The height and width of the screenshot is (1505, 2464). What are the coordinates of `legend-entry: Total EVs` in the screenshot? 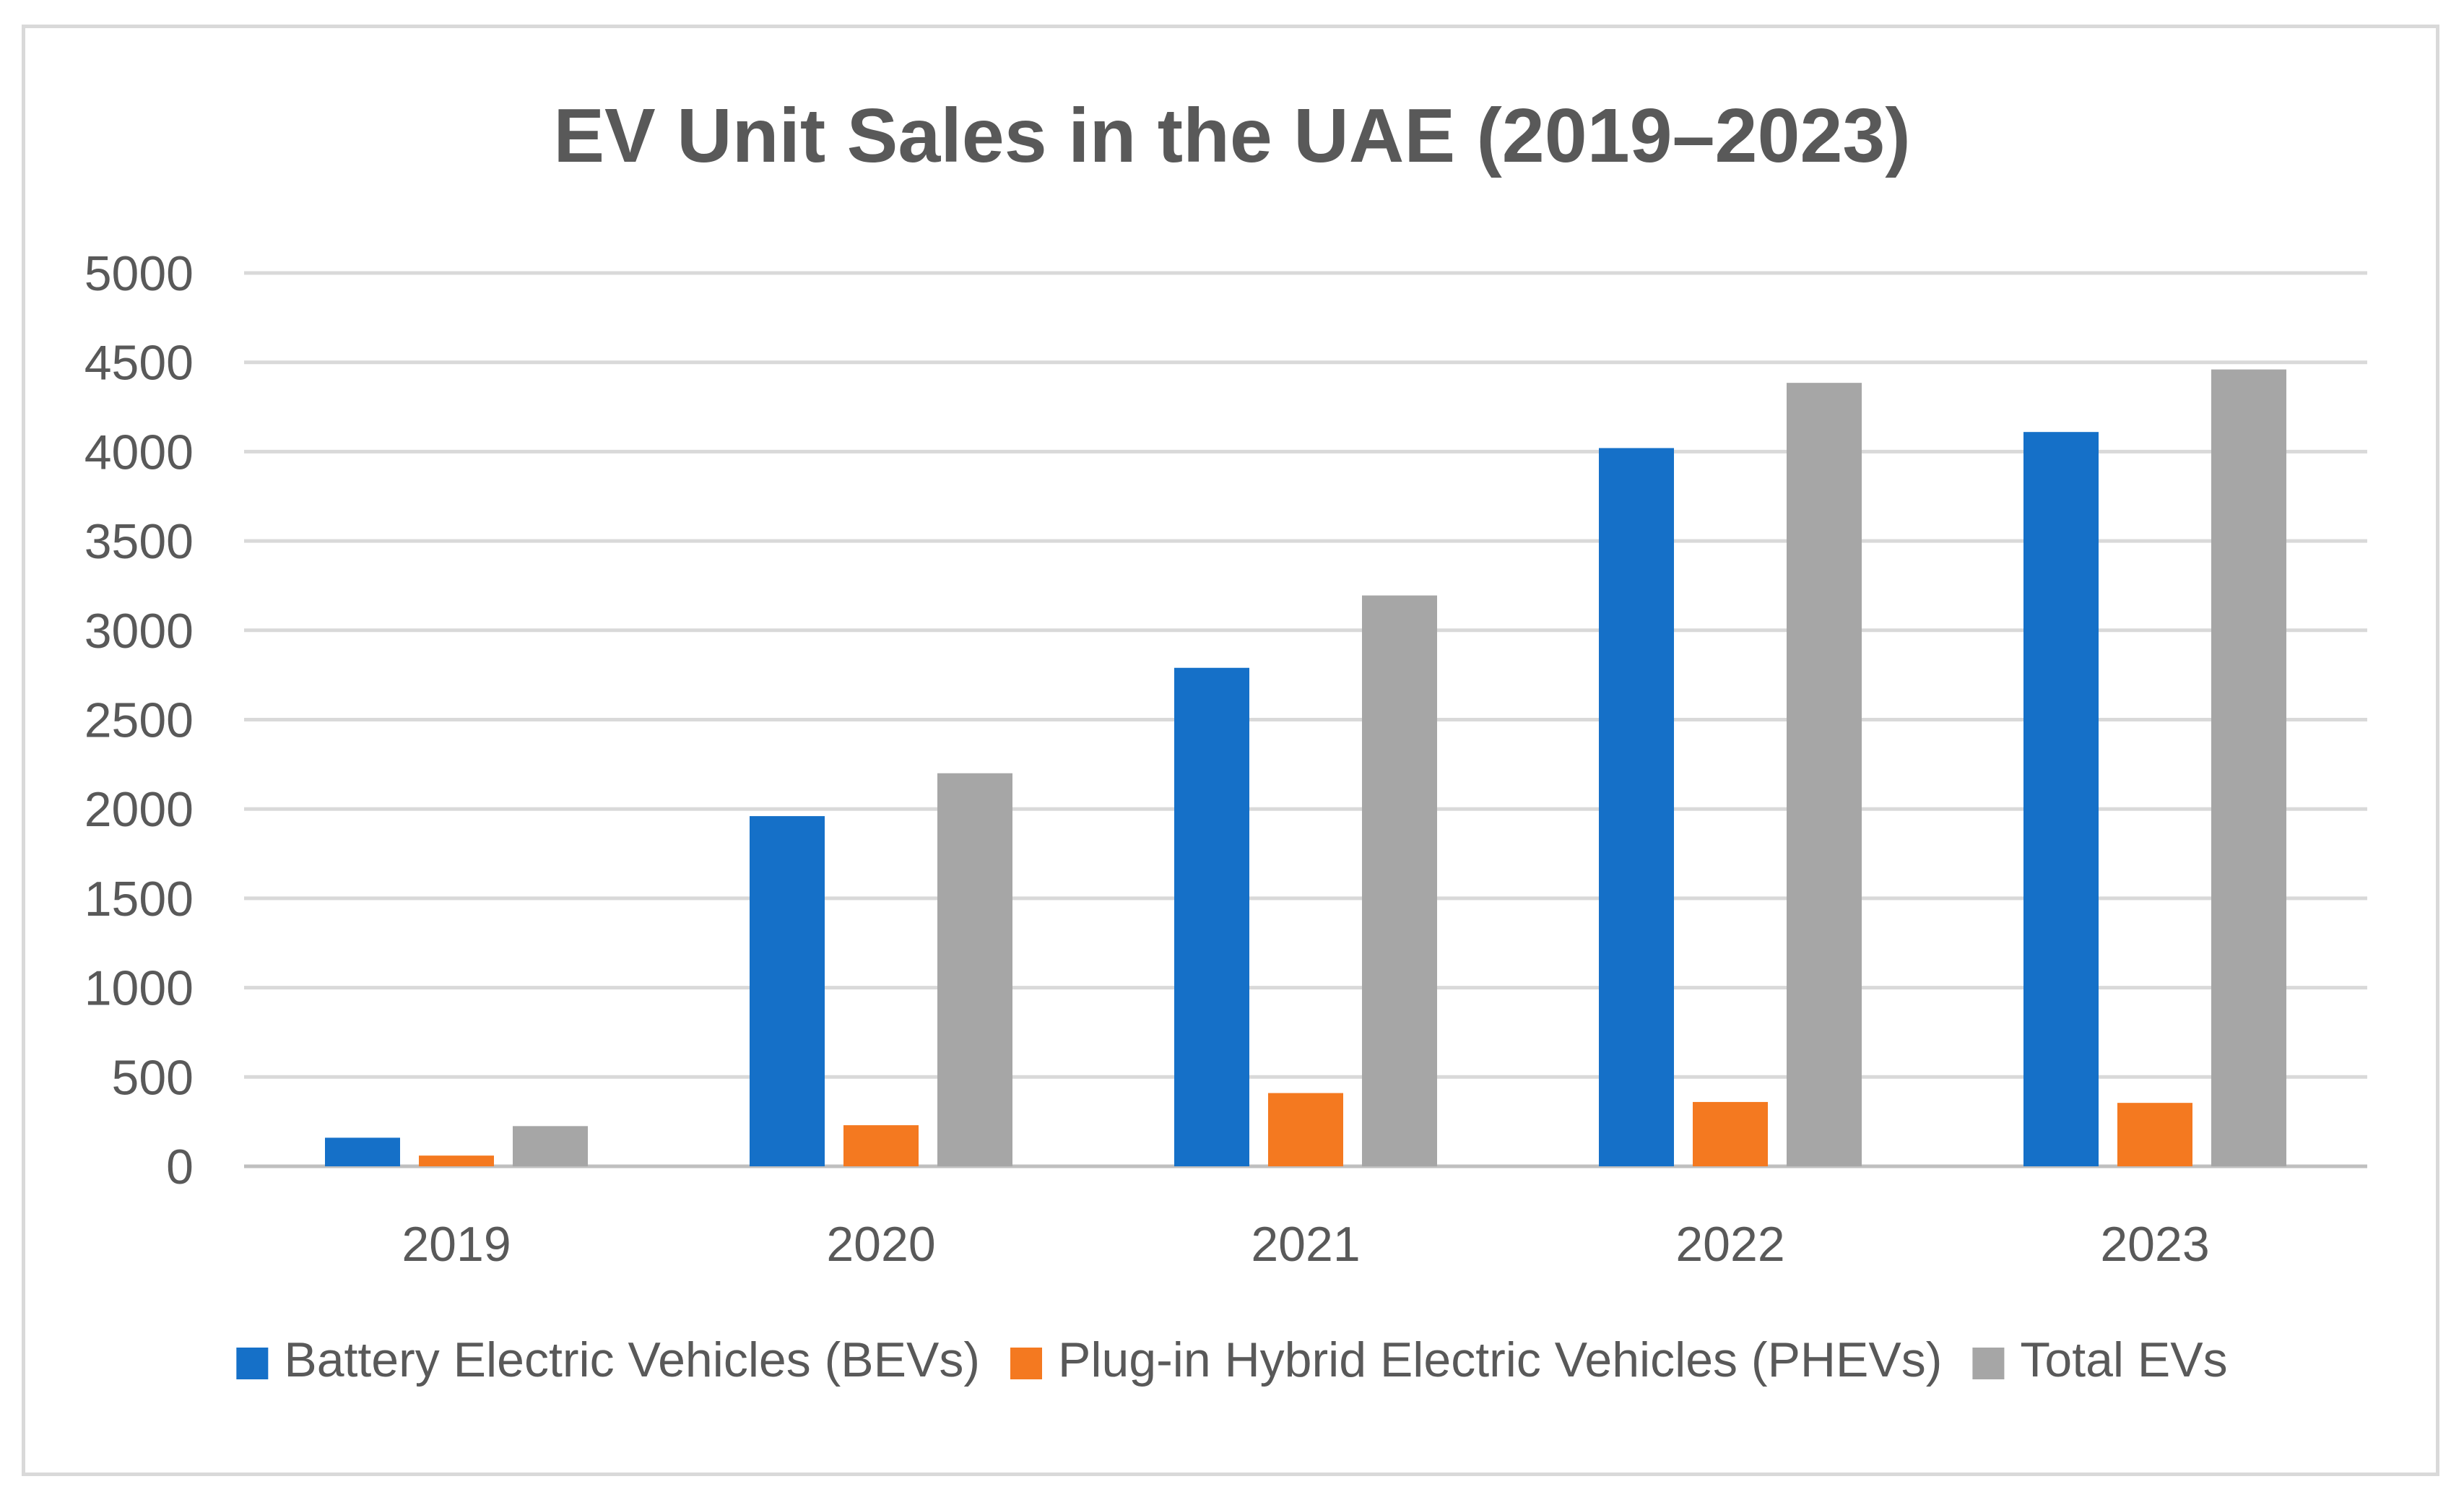 It's located at (2100, 1360).